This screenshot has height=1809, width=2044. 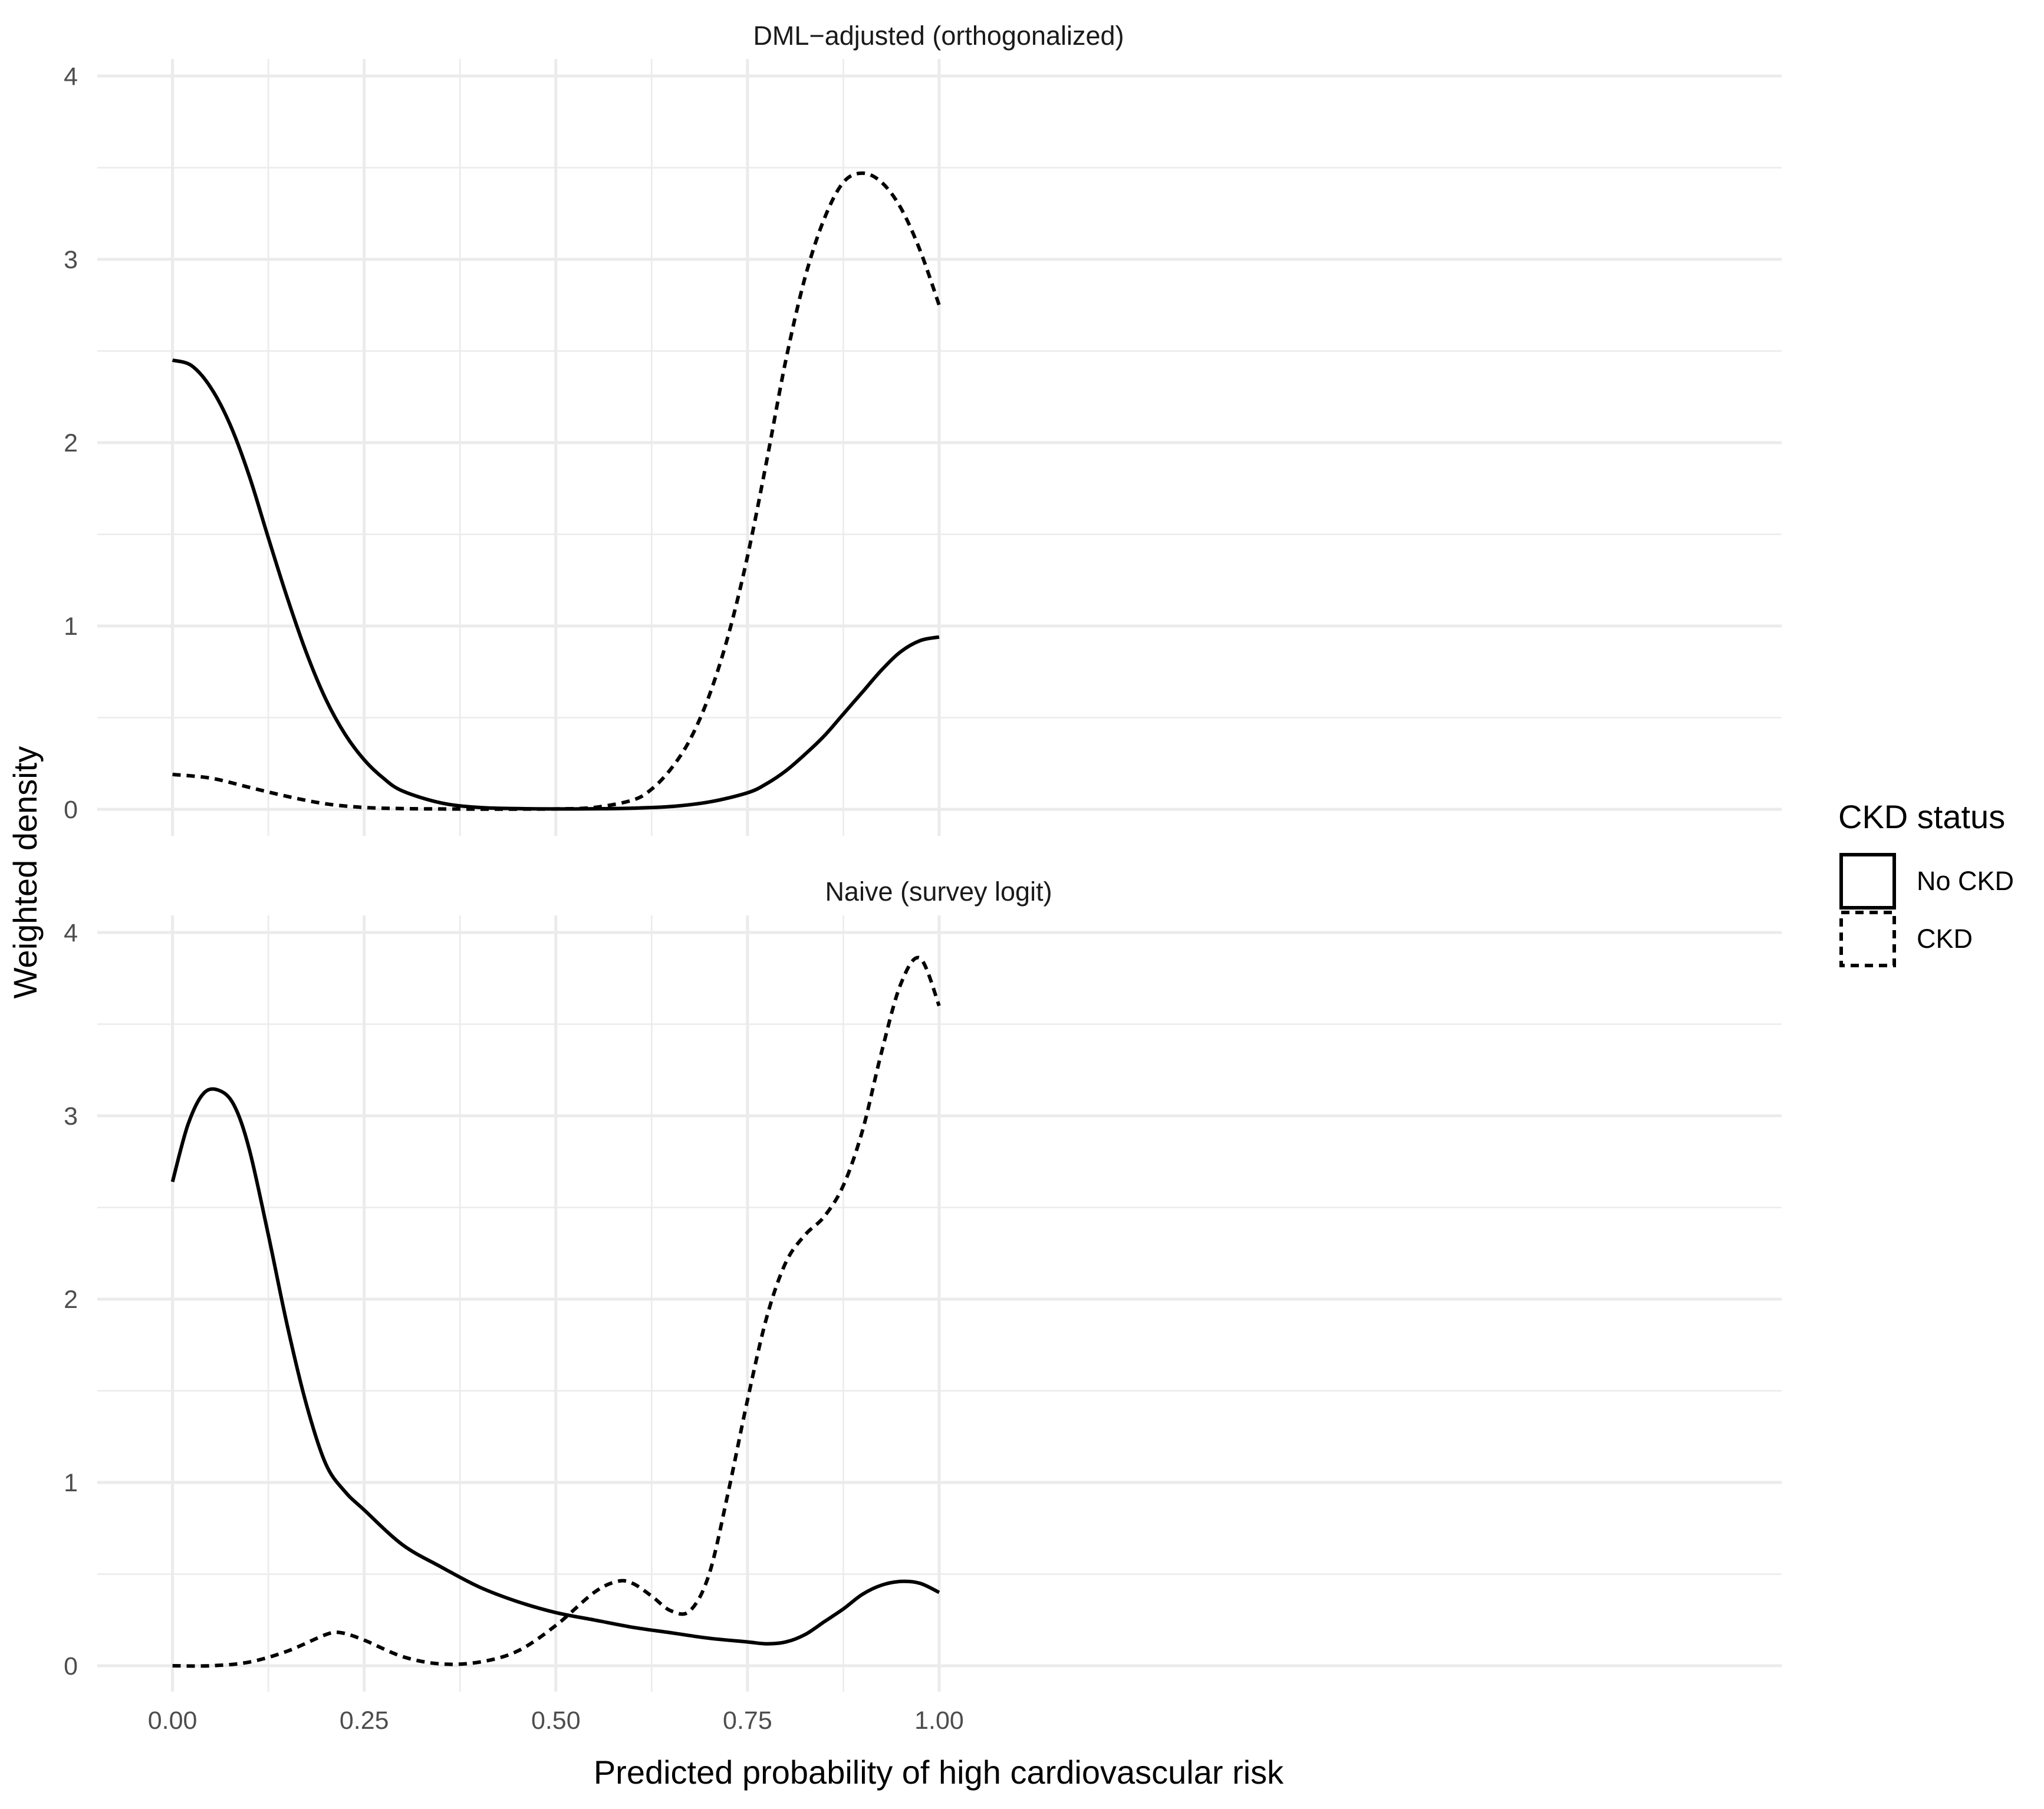 I want to click on legend-key-solid, so click(x=1867, y=881).